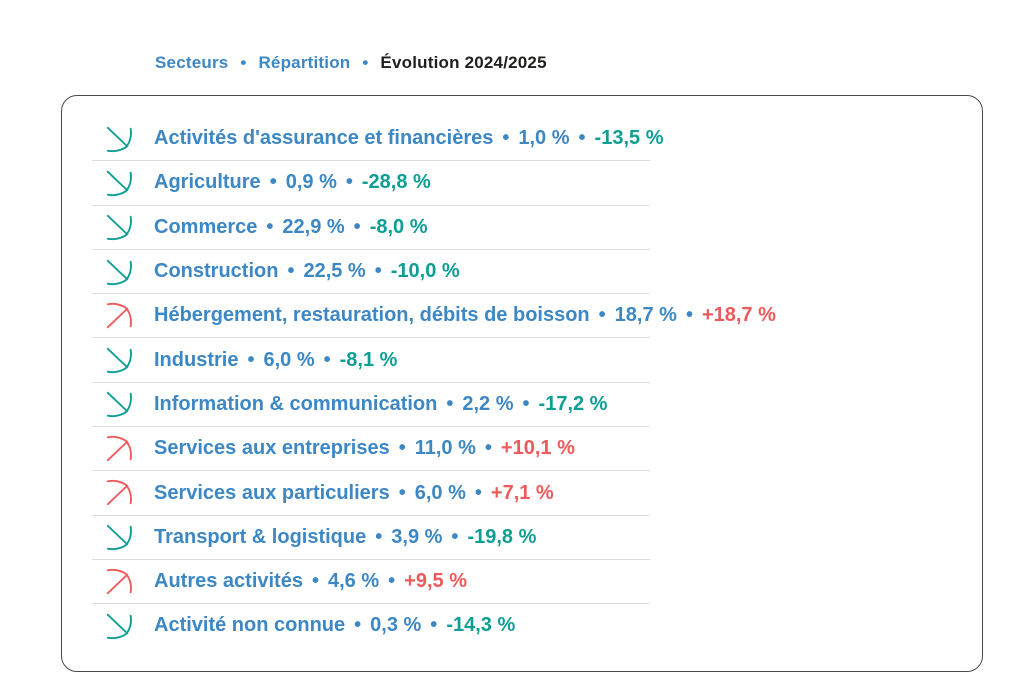 Image resolution: width=1018 pixels, height=683 pixels. Describe the element at coordinates (445, 448) in the screenshot. I see `sector-share-percent: 11,0 %` at that location.